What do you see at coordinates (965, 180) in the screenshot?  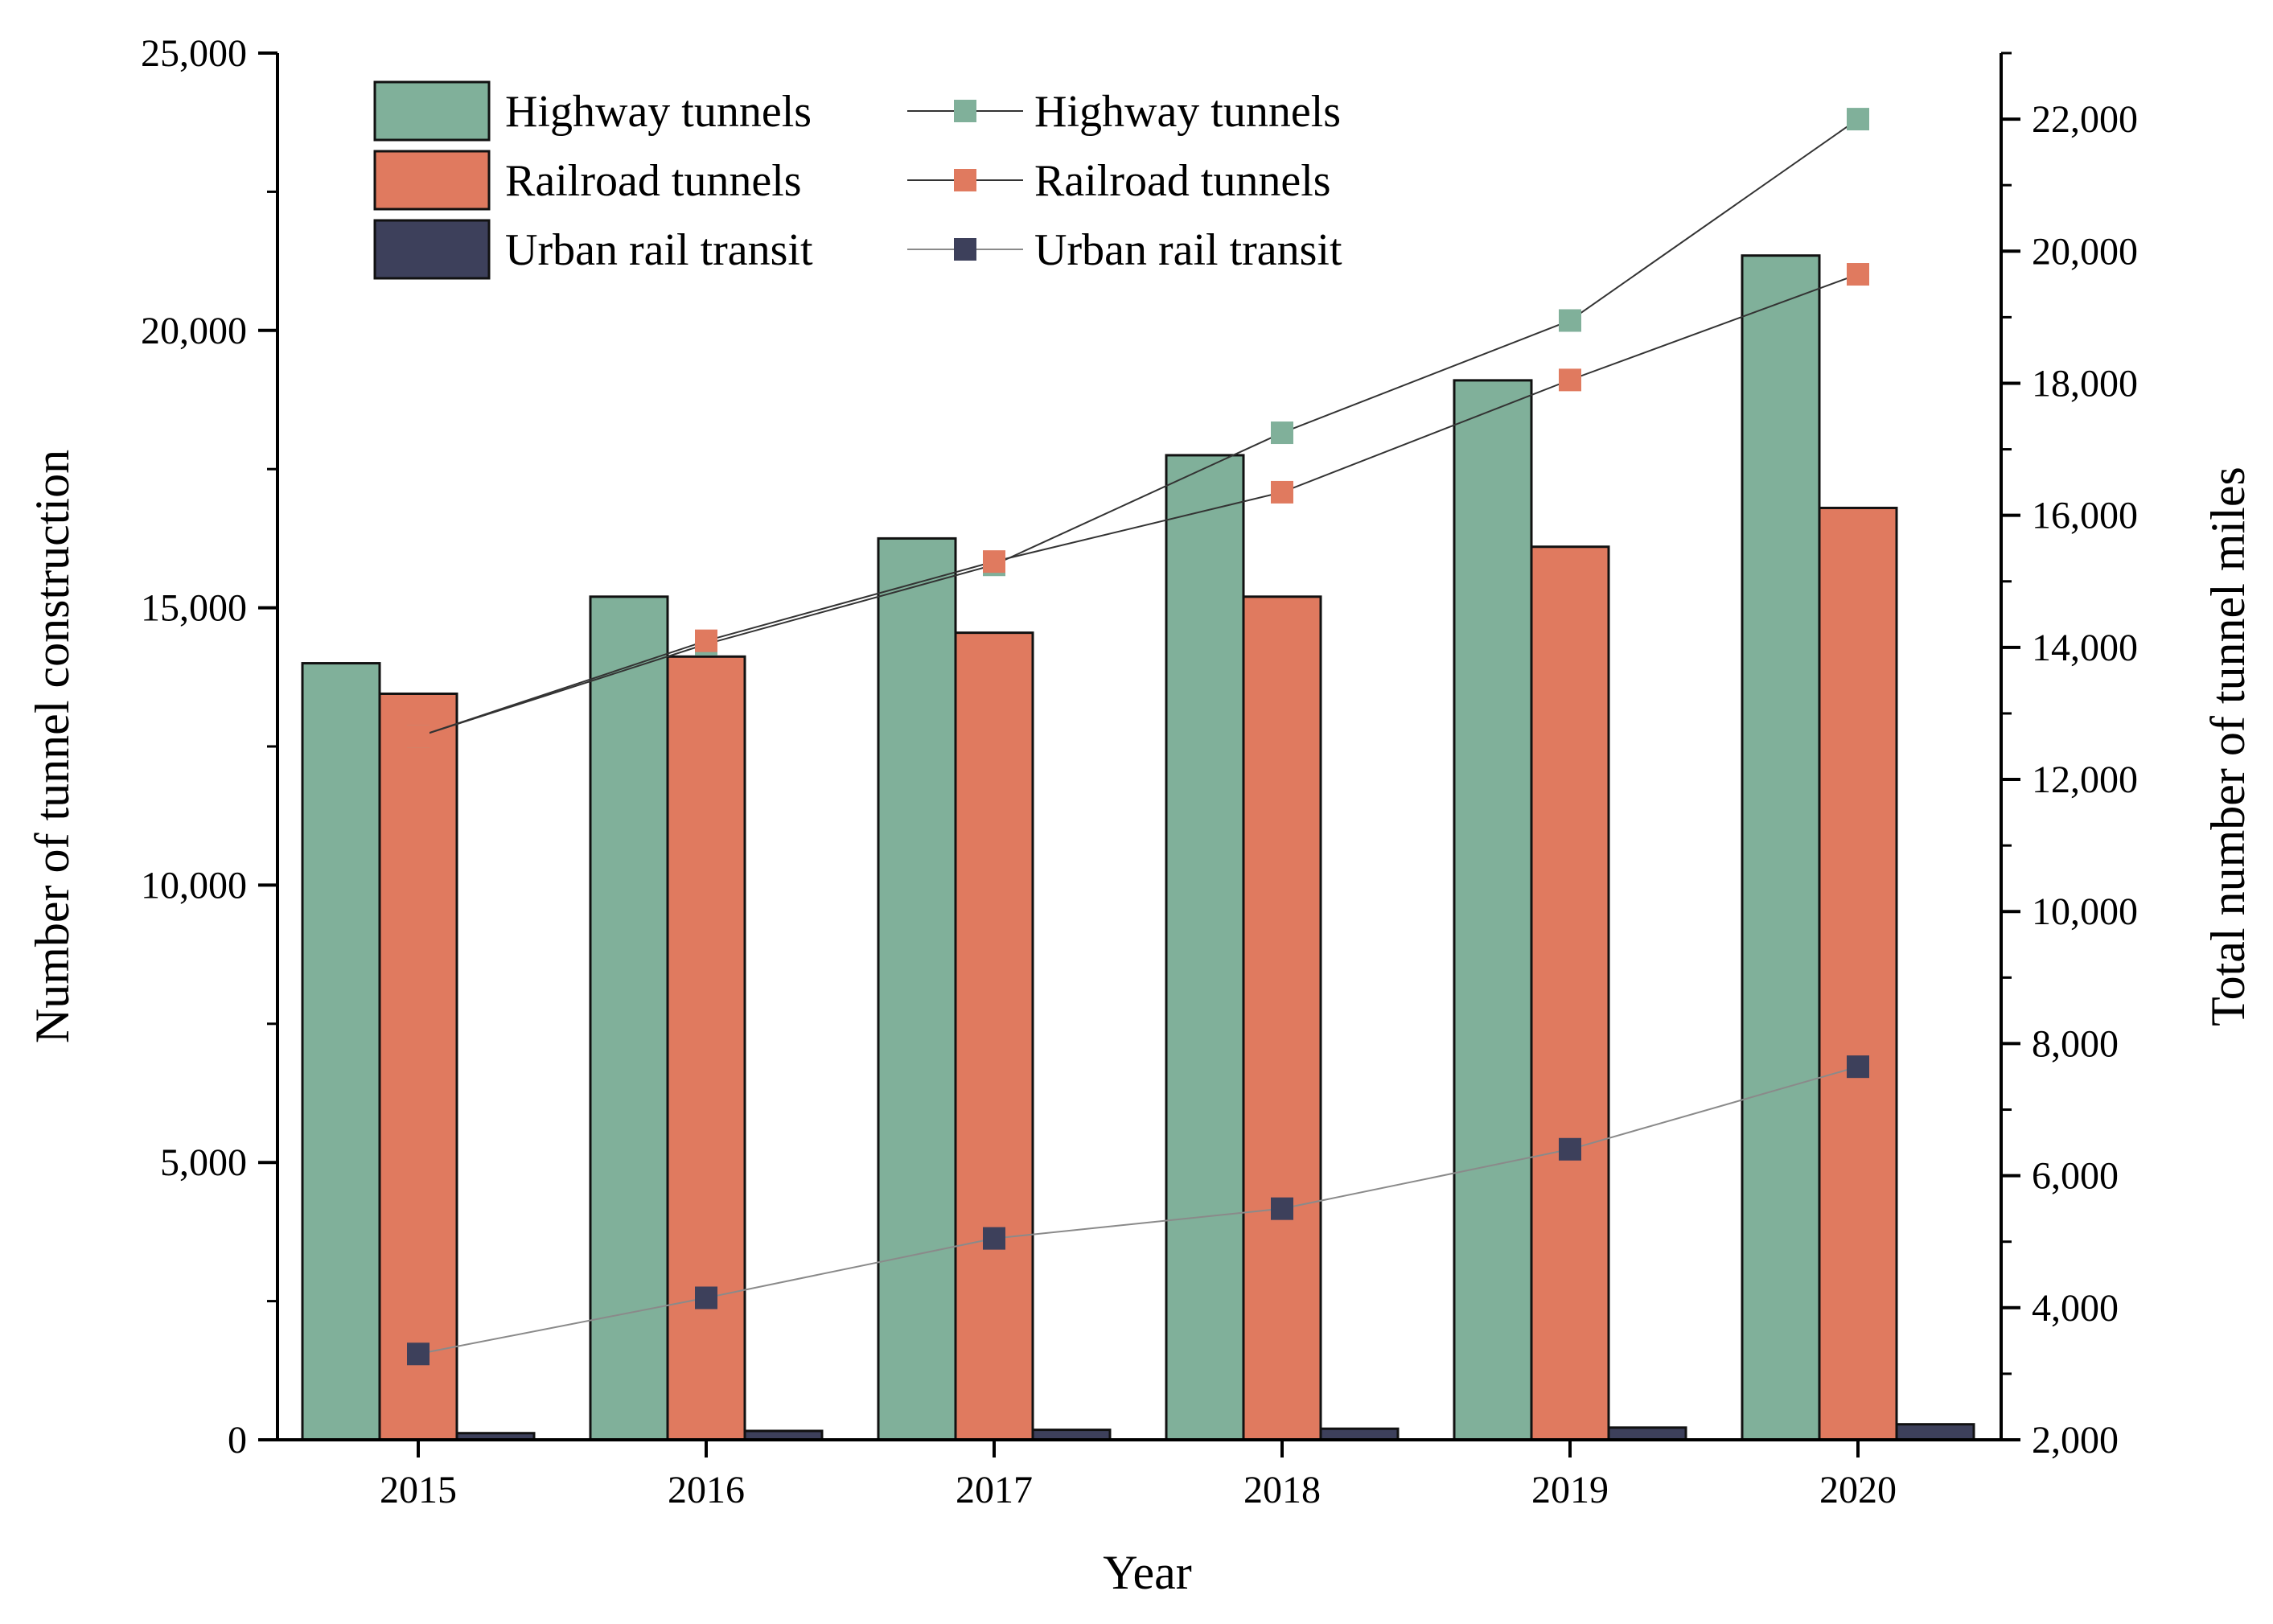 I see `legend-swatch-marker-railroad-tunnels` at bounding box center [965, 180].